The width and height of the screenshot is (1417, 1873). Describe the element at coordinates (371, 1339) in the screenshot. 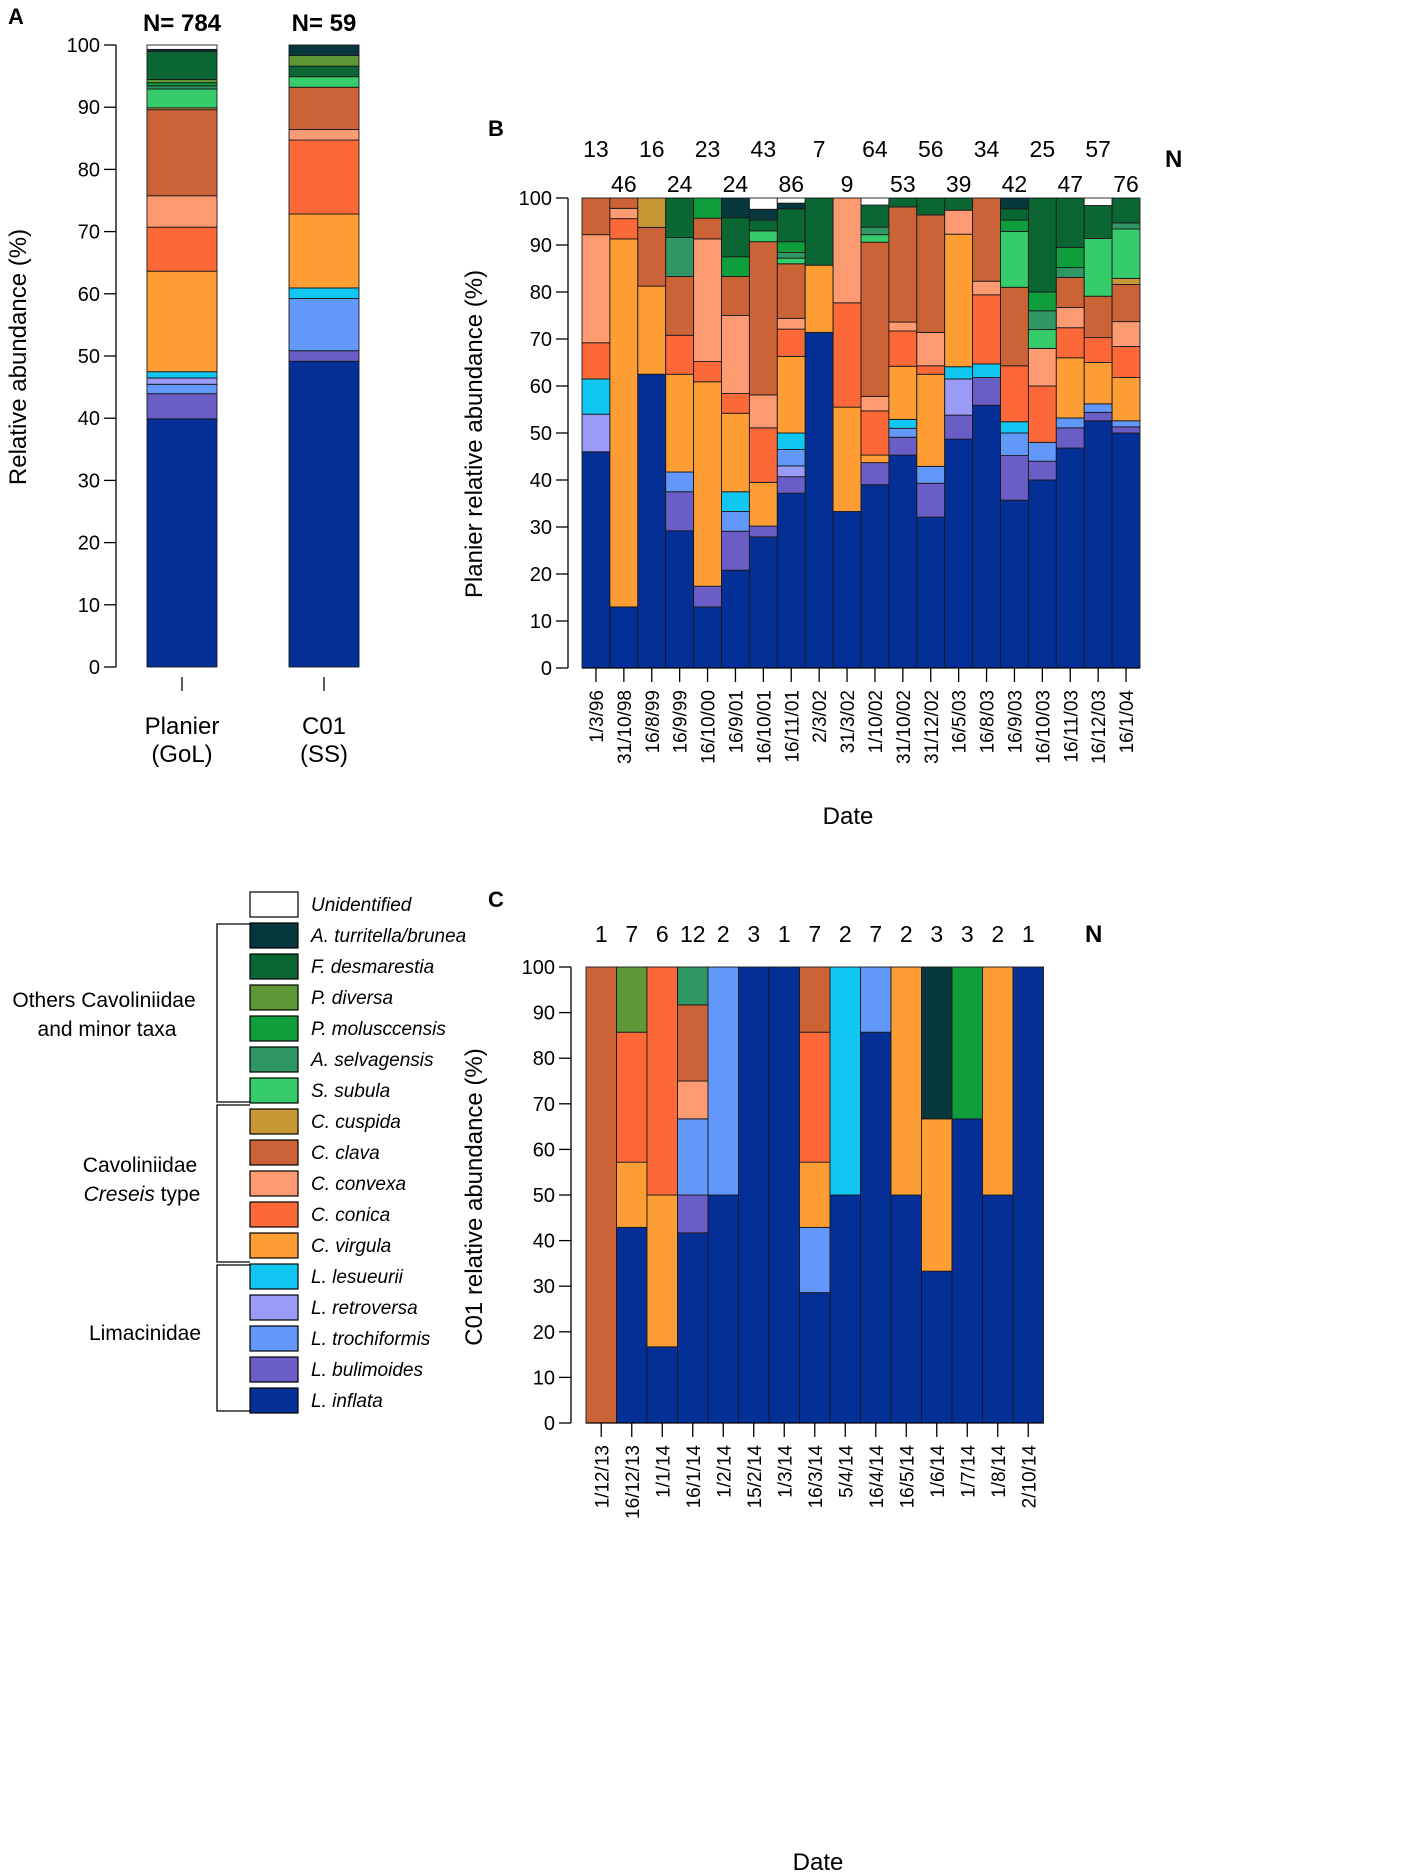

I see `legend-label: L. trochiformis` at that location.